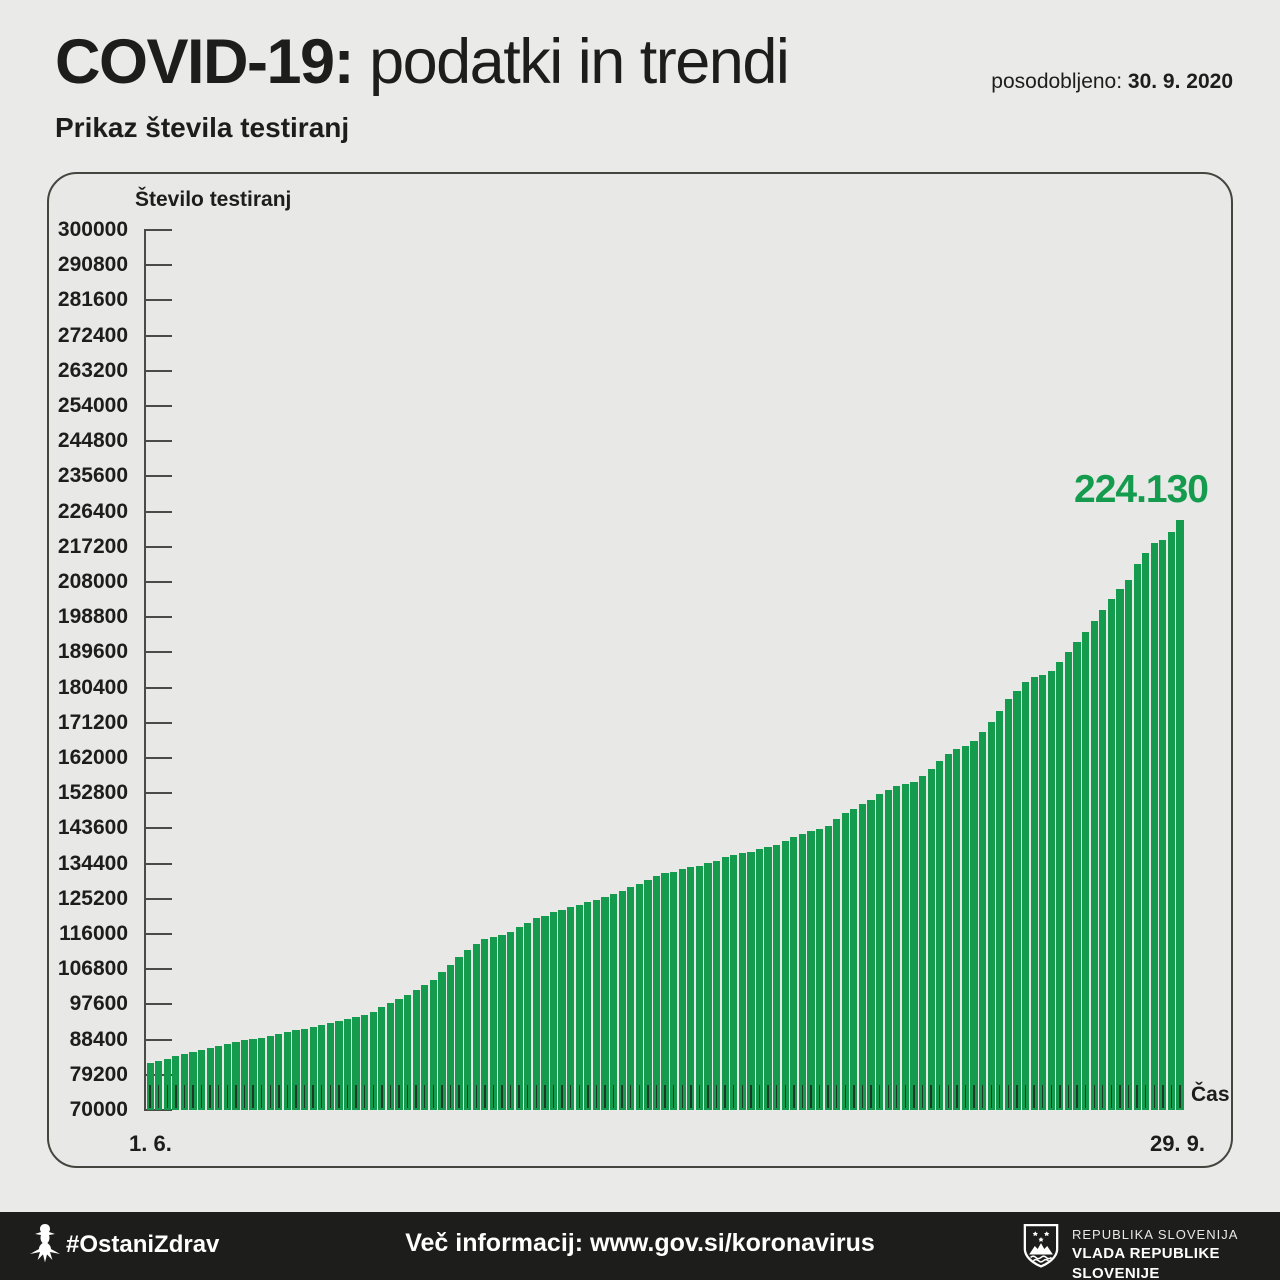  What do you see at coordinates (640, 1243) in the screenshot?
I see `footer-info-text: Več informacij: www.gov.si/koronavirus` at bounding box center [640, 1243].